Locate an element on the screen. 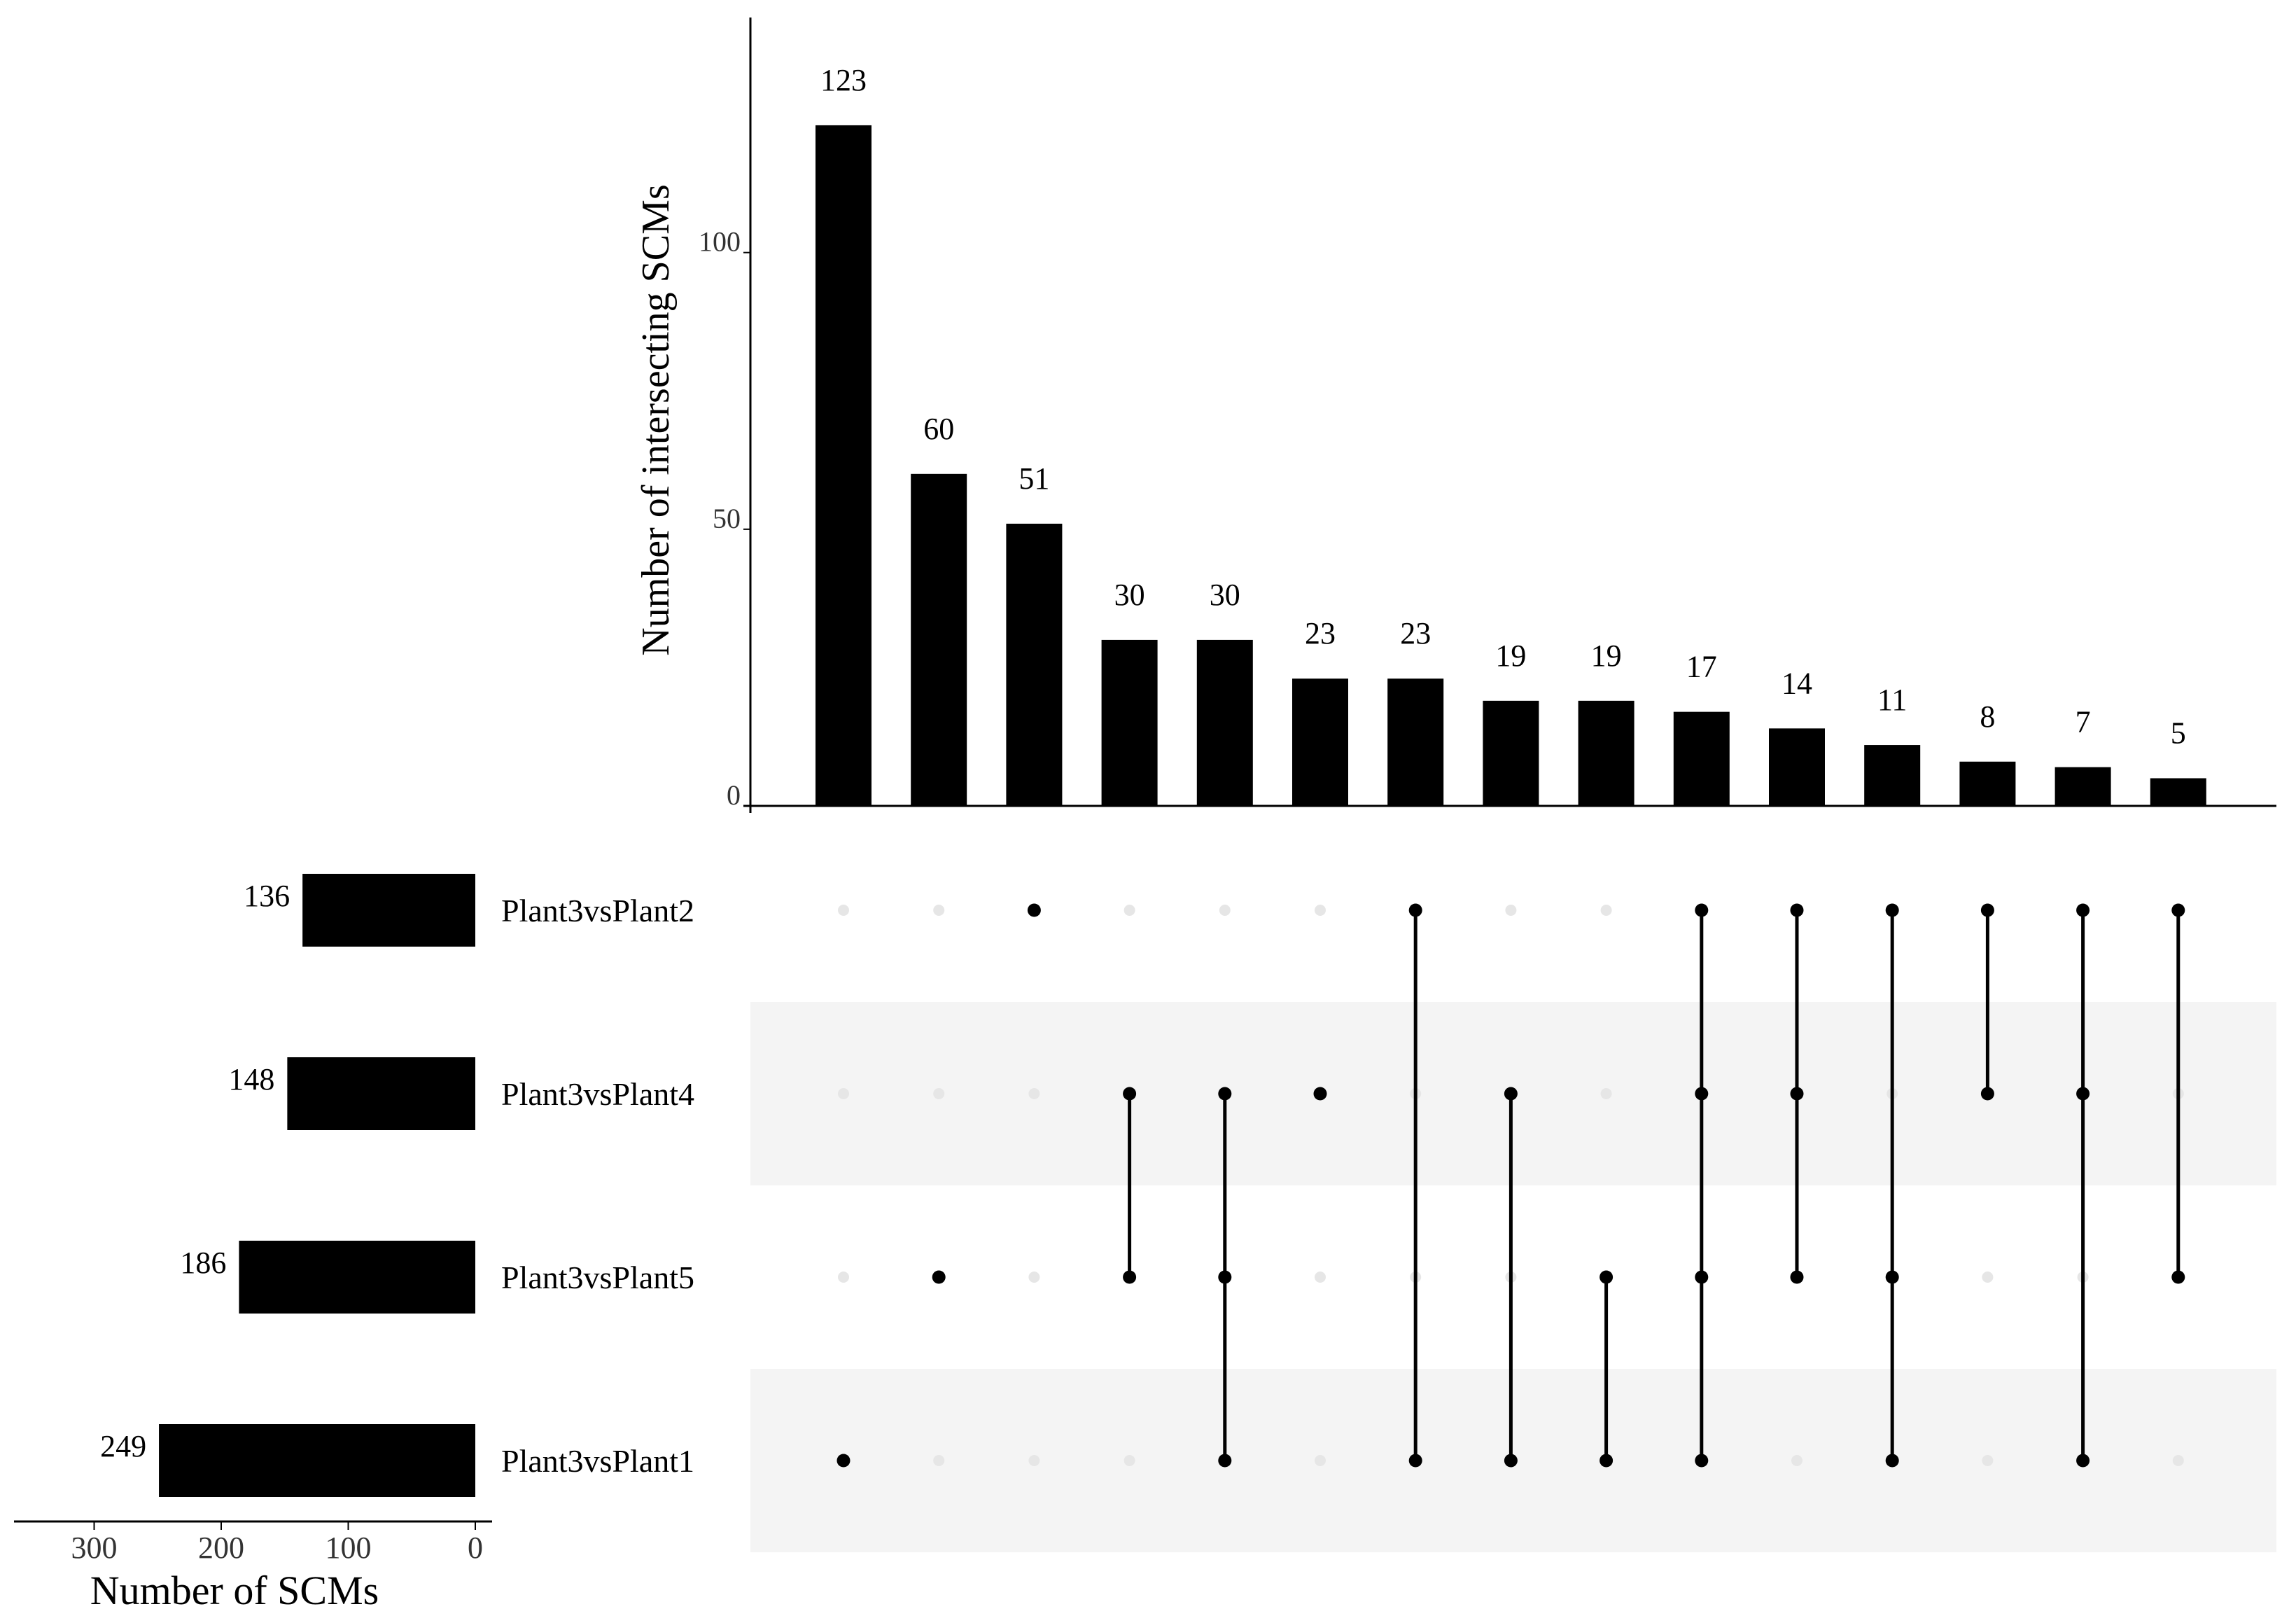 The width and height of the screenshot is (2296, 1623). intersection-value-label: 60 is located at coordinates (938, 429).